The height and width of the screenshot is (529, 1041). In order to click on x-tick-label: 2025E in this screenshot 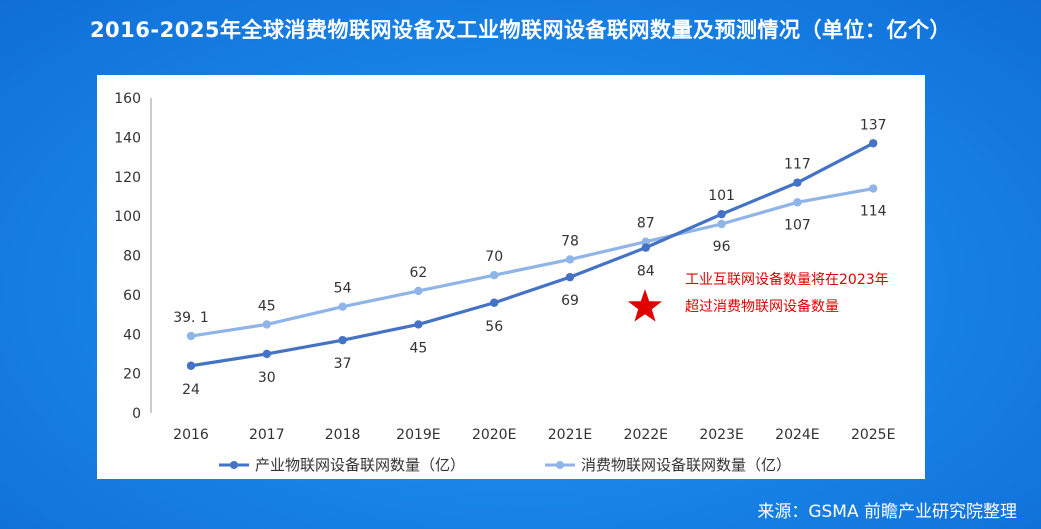, I will do `click(873, 435)`.